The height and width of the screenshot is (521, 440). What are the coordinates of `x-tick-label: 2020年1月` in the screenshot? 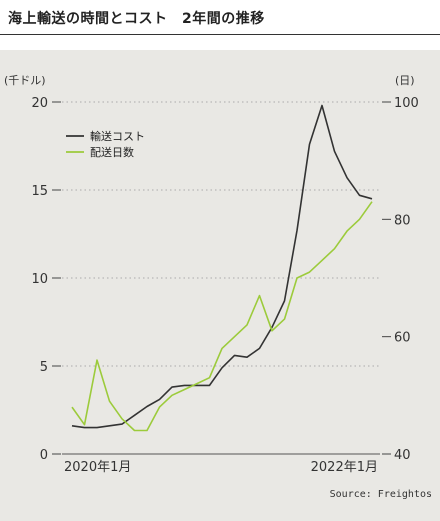 It's located at (97, 467).